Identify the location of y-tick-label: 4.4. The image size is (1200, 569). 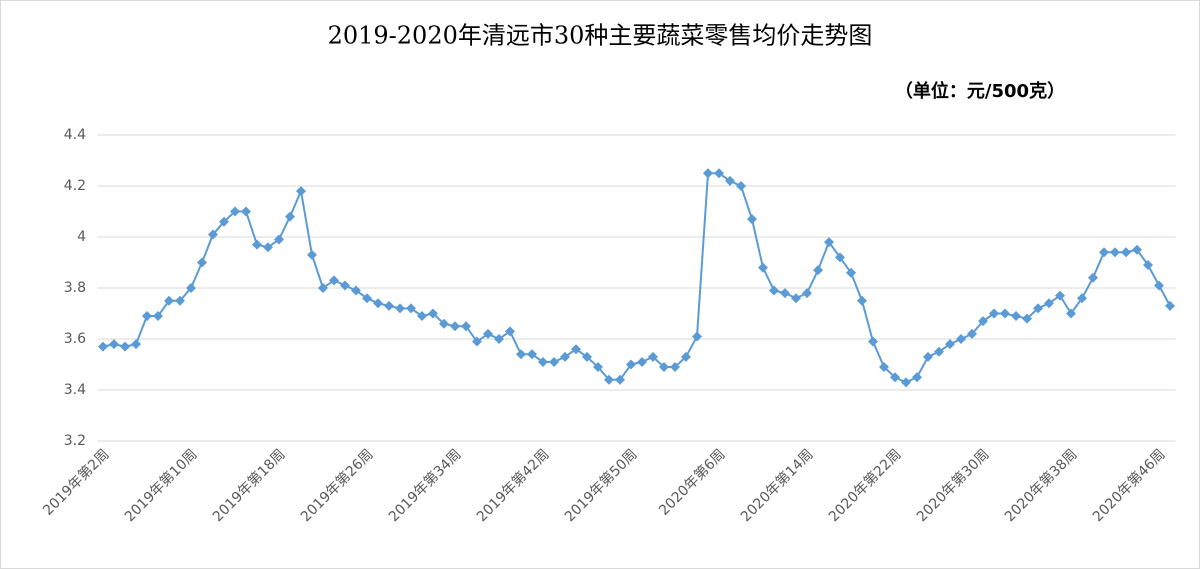
(75, 135).